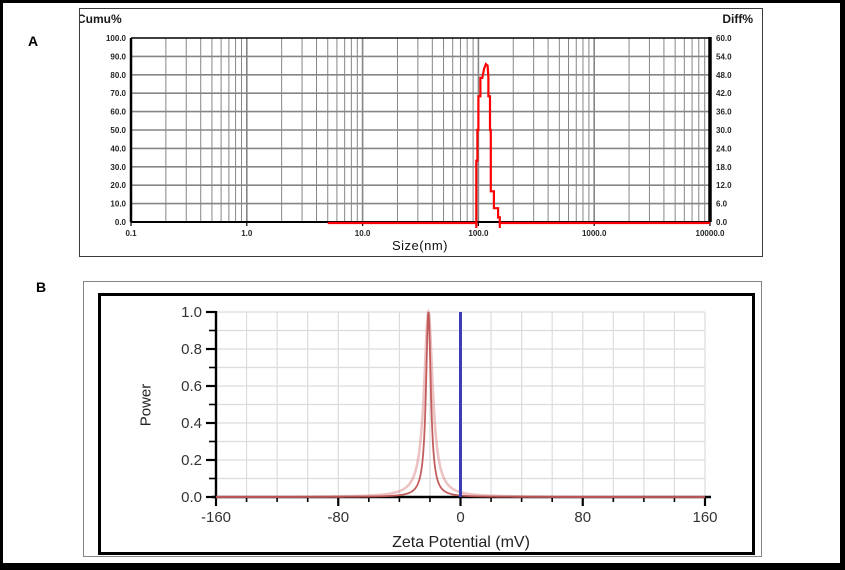  I want to click on diff-tick-label: 54.0, so click(724, 56).